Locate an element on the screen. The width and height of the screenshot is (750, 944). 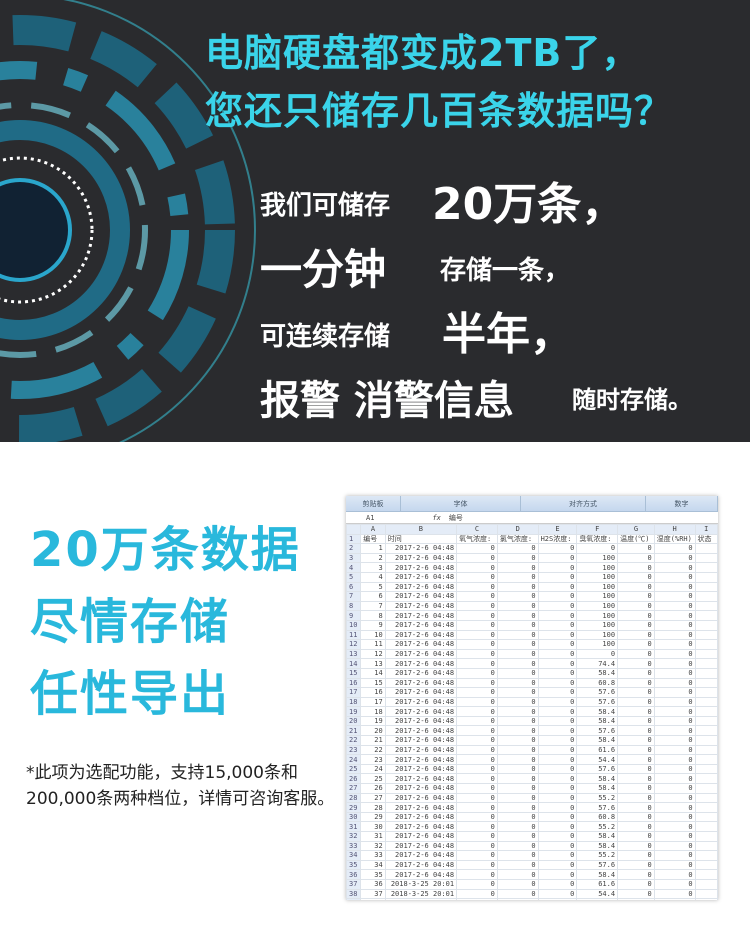
row-number: 25 is located at coordinates (354, 769).